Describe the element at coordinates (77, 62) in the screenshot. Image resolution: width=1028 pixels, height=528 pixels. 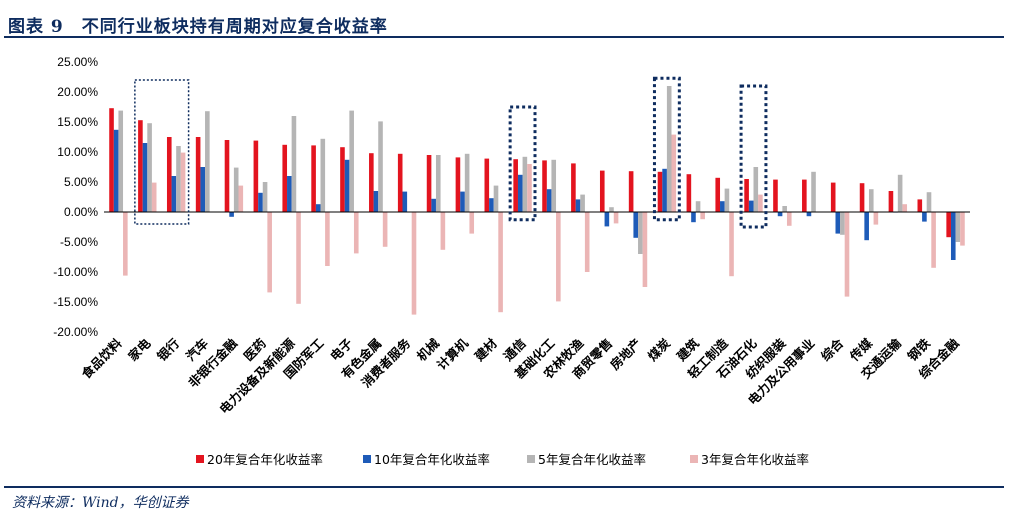
I see `y-tick-label: 25.00%` at that location.